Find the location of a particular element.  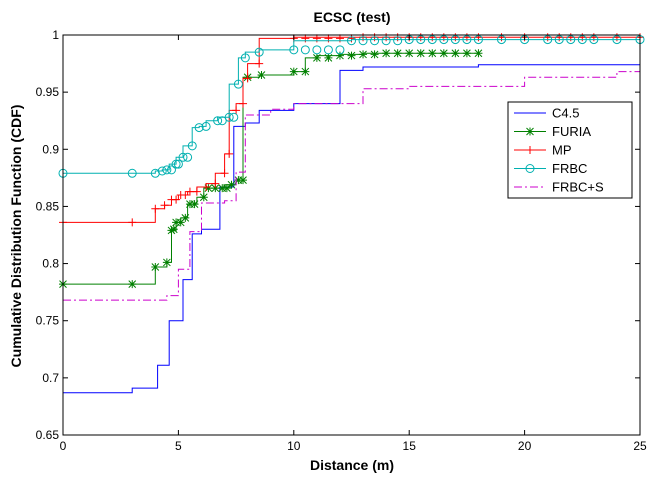

legend: C4.5 FURIA MP FRBC FRBC+S is located at coordinates (570, 150).